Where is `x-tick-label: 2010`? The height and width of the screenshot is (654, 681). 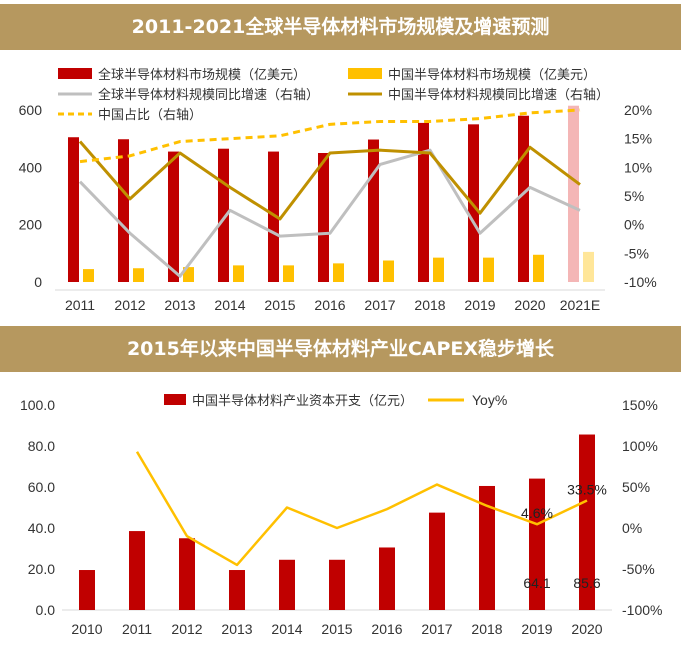 x-tick-label: 2010 is located at coordinates (86, 629).